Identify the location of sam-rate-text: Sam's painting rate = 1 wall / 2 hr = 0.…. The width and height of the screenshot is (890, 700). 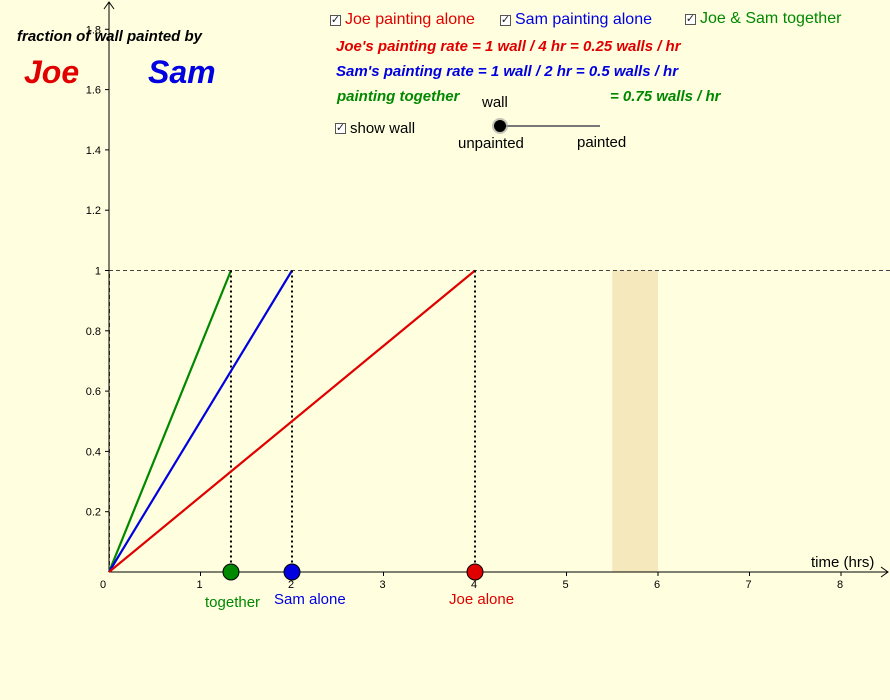
(507, 71).